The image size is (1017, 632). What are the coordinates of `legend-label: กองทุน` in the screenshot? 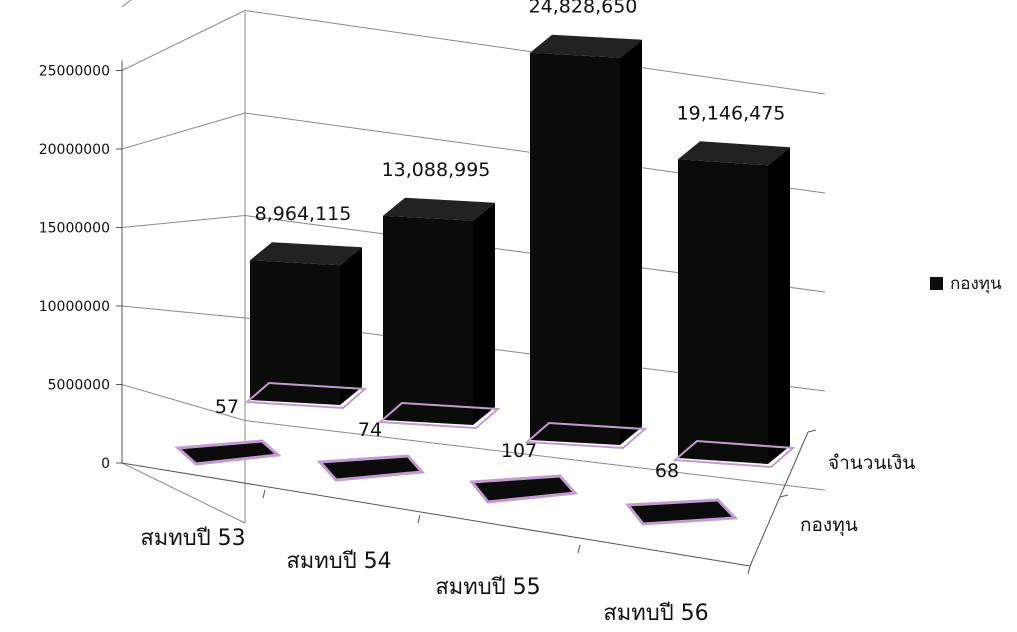 It's located at (976, 284).